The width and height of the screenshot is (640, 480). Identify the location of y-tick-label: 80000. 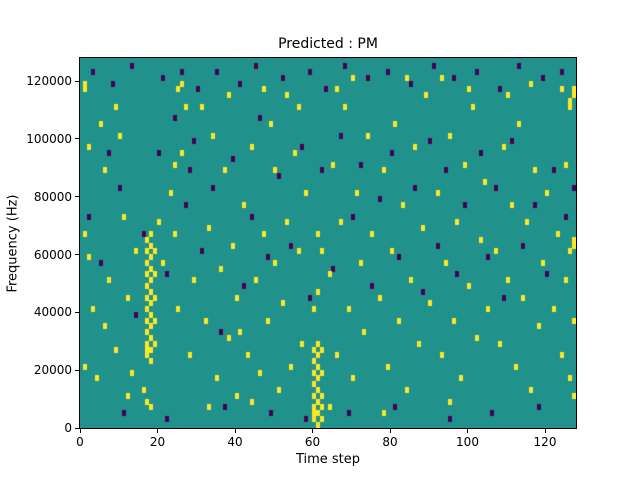
(52, 196).